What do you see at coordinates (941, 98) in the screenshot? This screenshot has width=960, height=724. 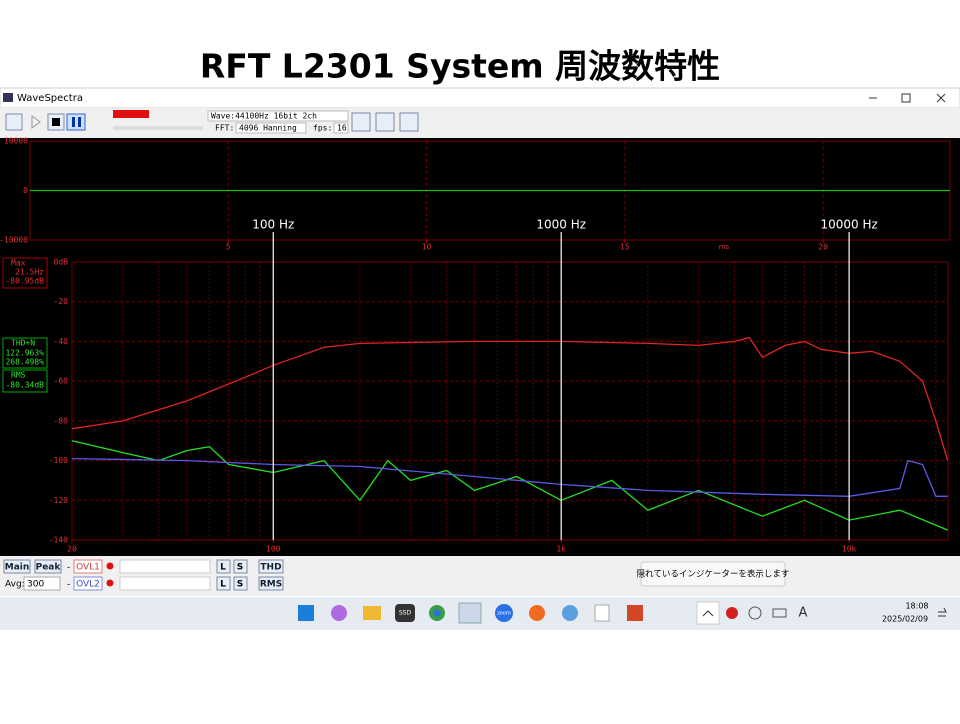 I see `close` at bounding box center [941, 98].